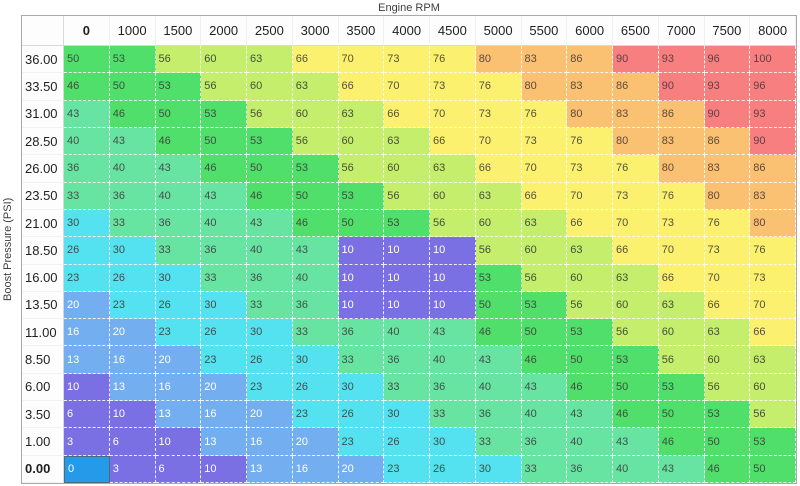 The height and width of the screenshot is (486, 800). I want to click on table-cell: 6, so click(132, 442).